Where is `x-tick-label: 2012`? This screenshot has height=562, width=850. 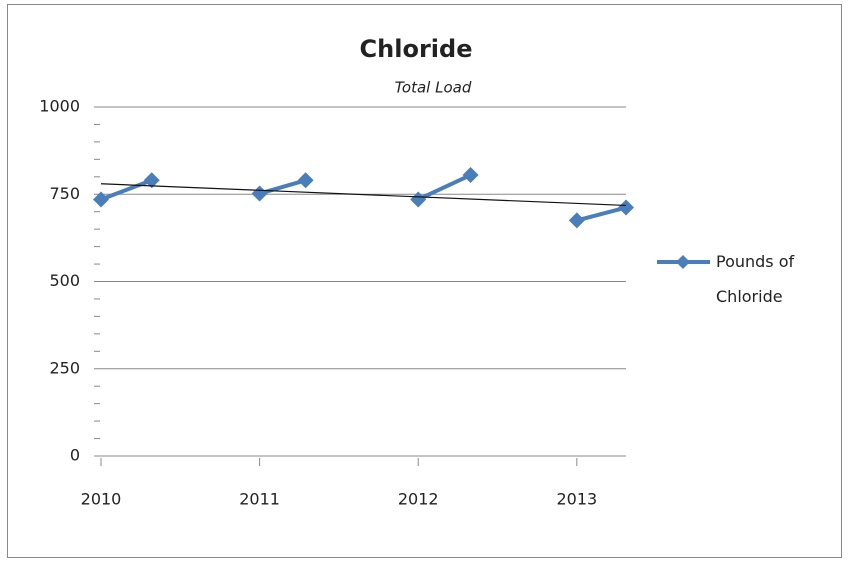 x-tick-label: 2012 is located at coordinates (418, 499).